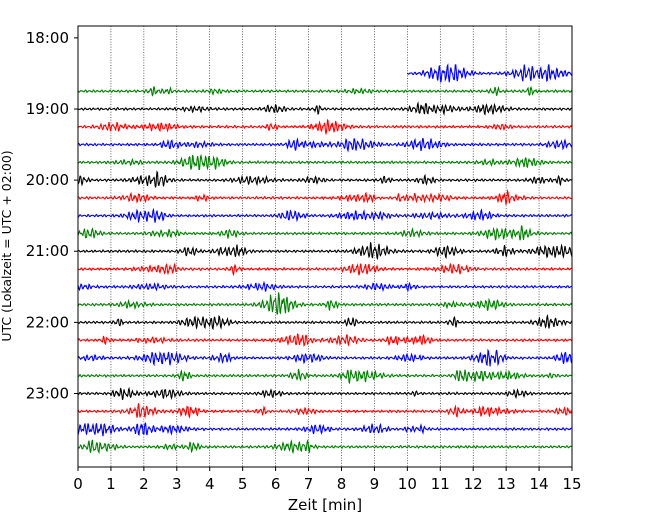  What do you see at coordinates (47, 38) in the screenshot?
I see `y-tick-label: 18:00` at bounding box center [47, 38].